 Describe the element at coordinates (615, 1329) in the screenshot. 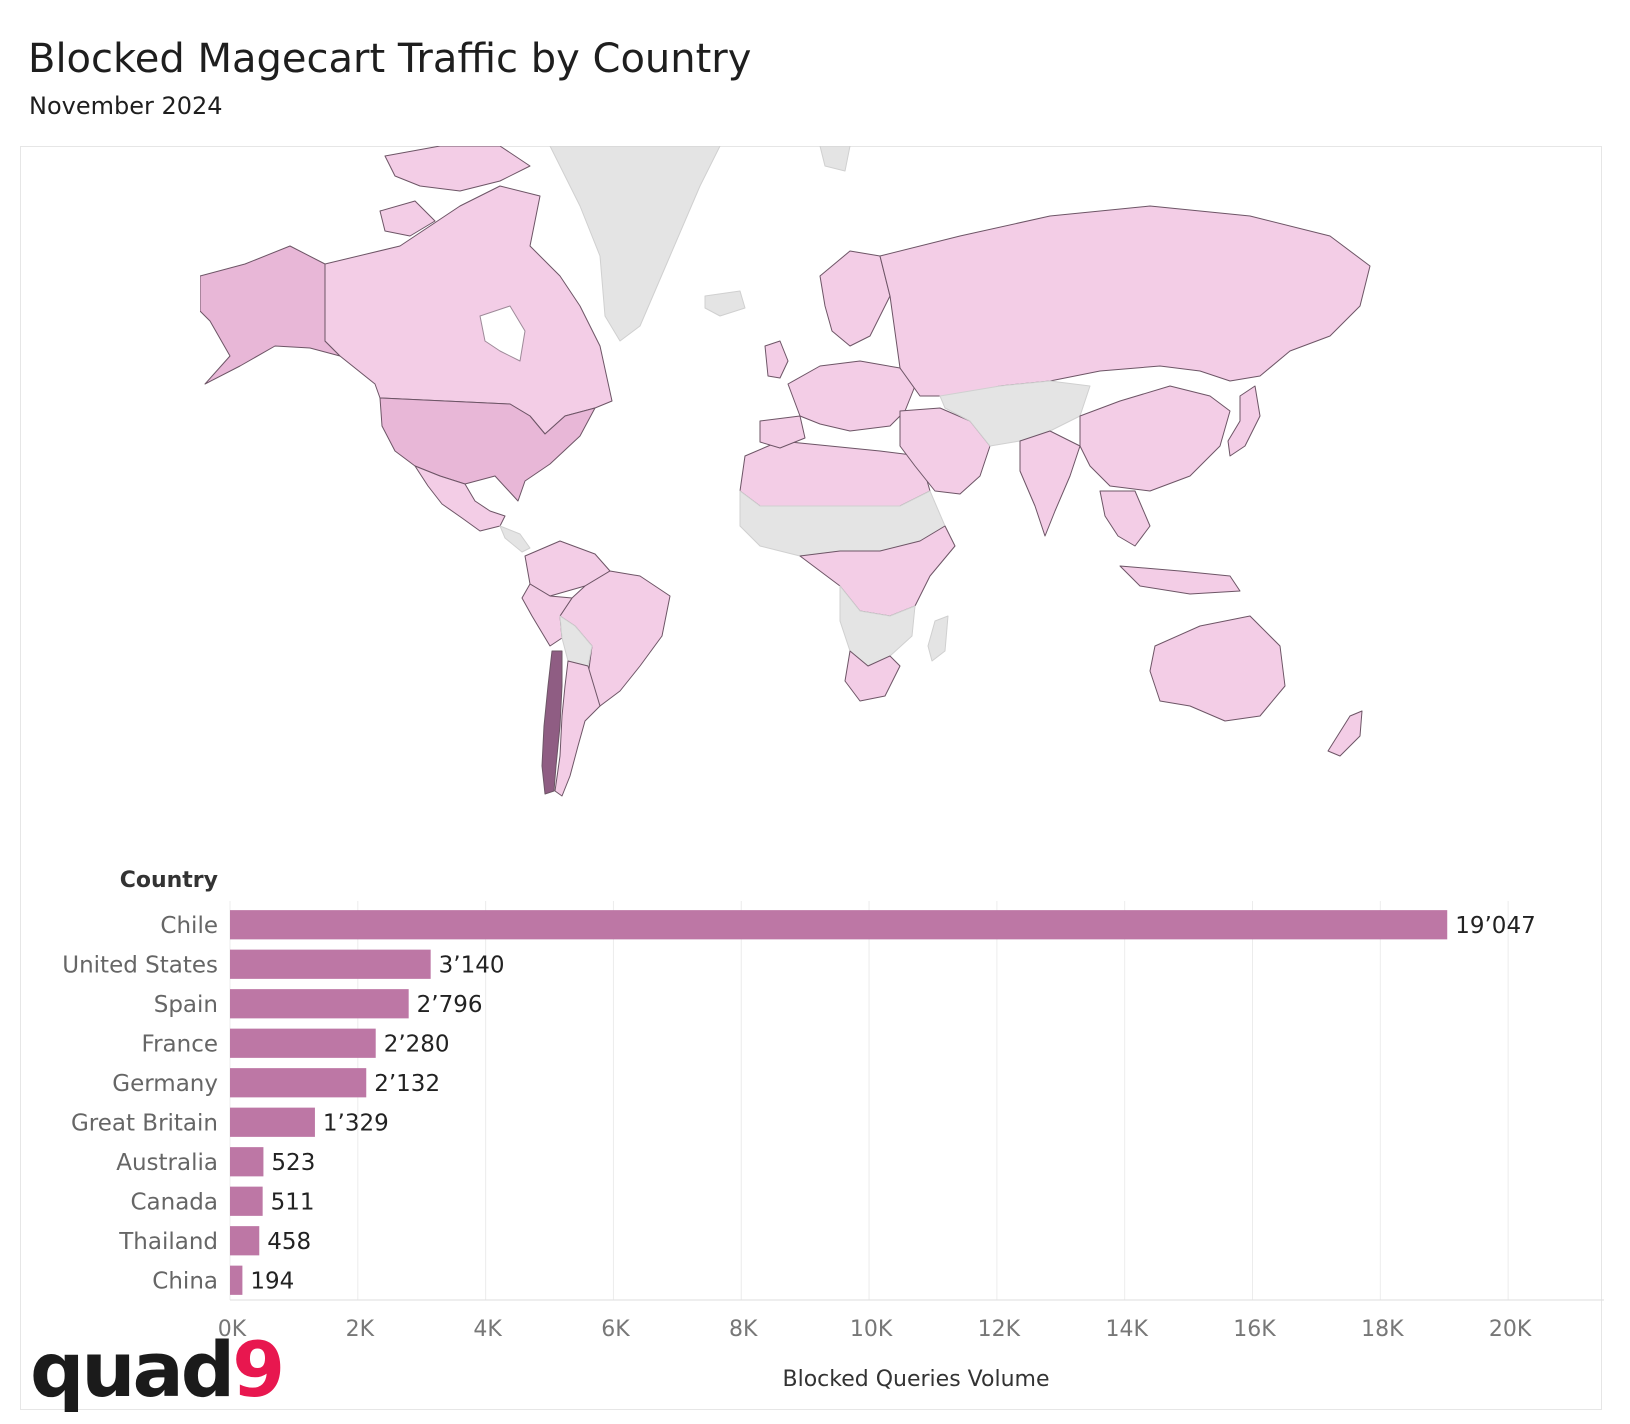

I see `x-tick-label: 6K` at that location.